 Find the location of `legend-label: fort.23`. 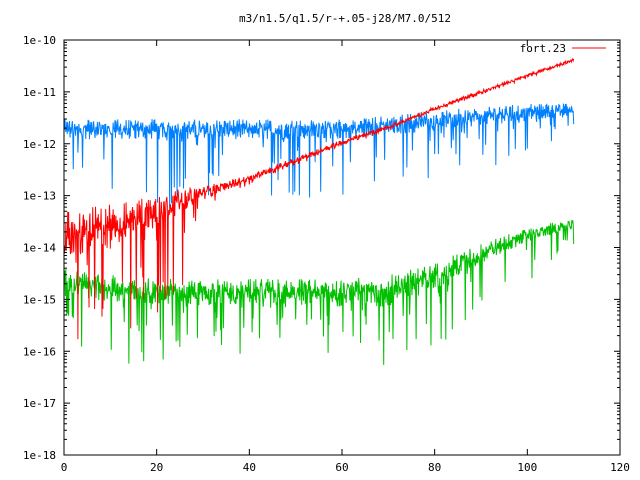

legend-label: fort.23 is located at coordinates (543, 48).